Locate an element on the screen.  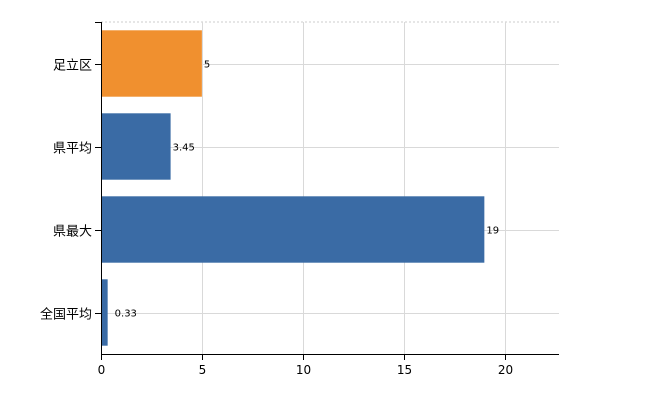
category-label-0: 足立区 is located at coordinates (72, 66).